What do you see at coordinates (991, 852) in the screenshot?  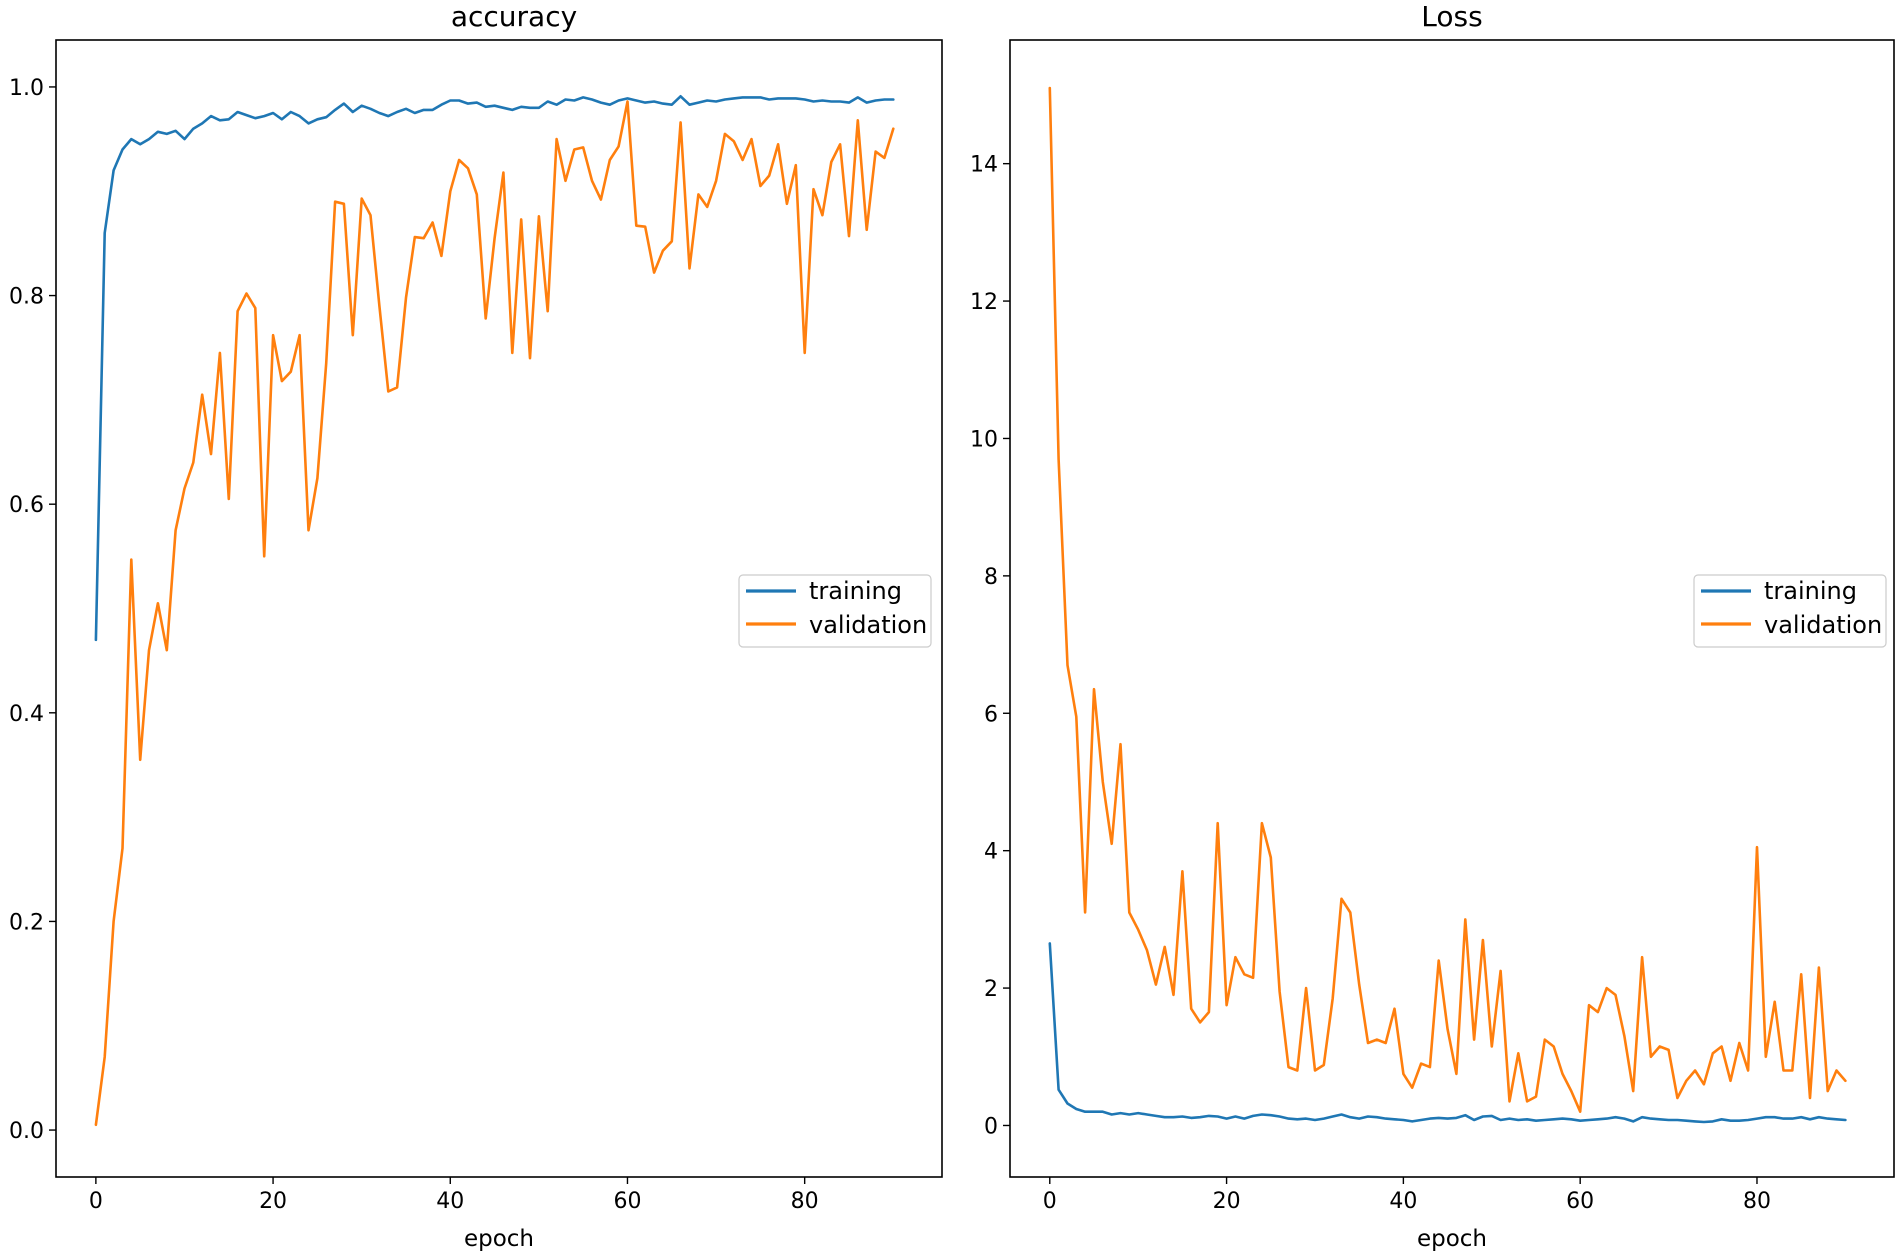 I see `y-tick-label: 4` at bounding box center [991, 852].